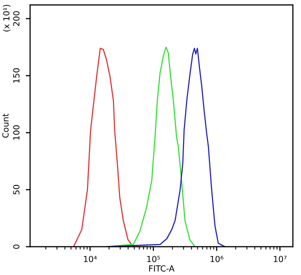 The image size is (301, 275). What do you see at coordinates (162, 268) in the screenshot?
I see `x-axis-title: FITC-A` at bounding box center [162, 268].